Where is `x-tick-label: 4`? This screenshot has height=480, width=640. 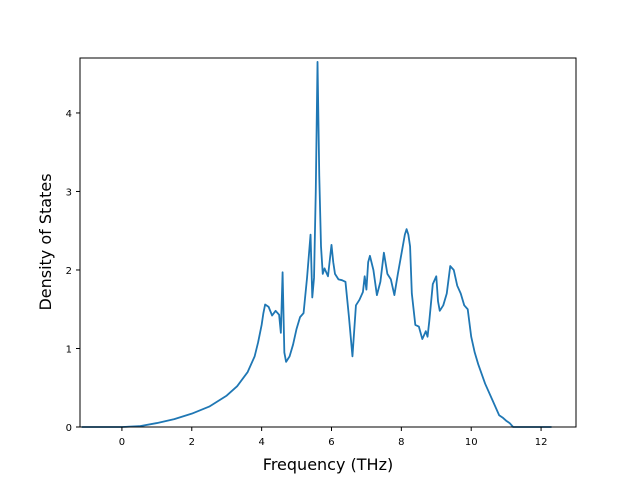
x-tick-label: 4 is located at coordinates (261, 442).